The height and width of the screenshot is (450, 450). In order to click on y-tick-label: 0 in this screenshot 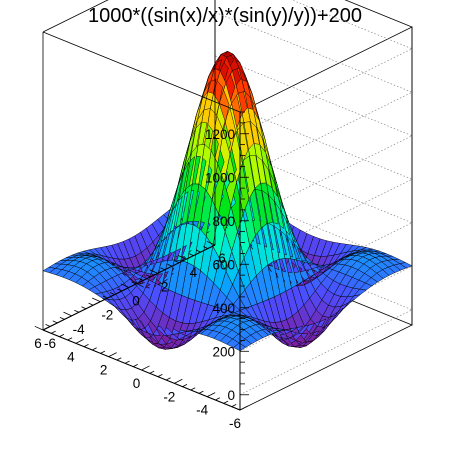, I will do `click(136, 301)`.